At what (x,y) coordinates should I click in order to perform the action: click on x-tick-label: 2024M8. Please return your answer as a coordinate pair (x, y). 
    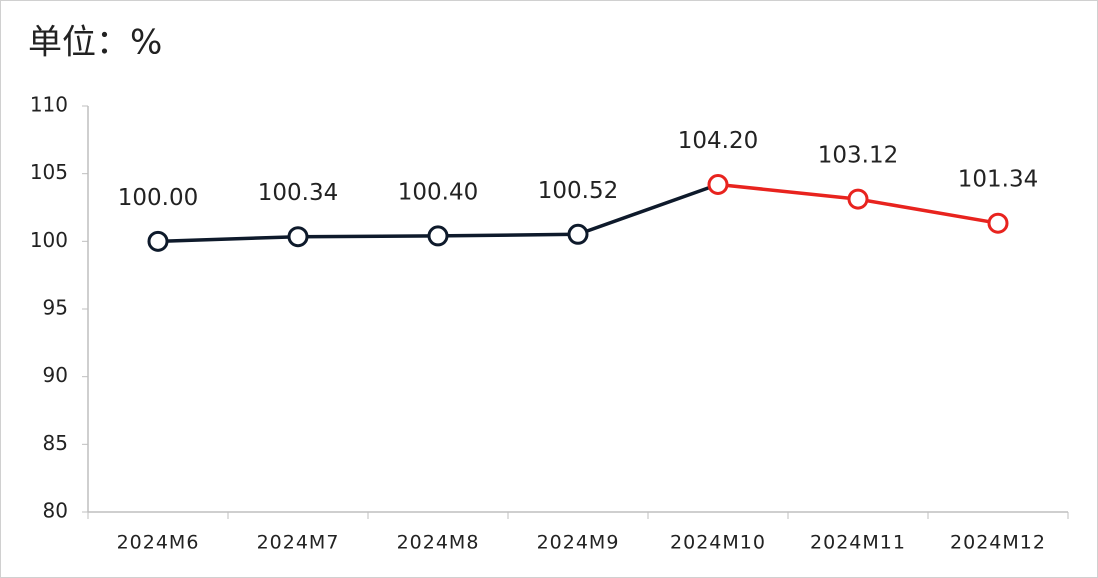
    Looking at the image, I should click on (438, 543).